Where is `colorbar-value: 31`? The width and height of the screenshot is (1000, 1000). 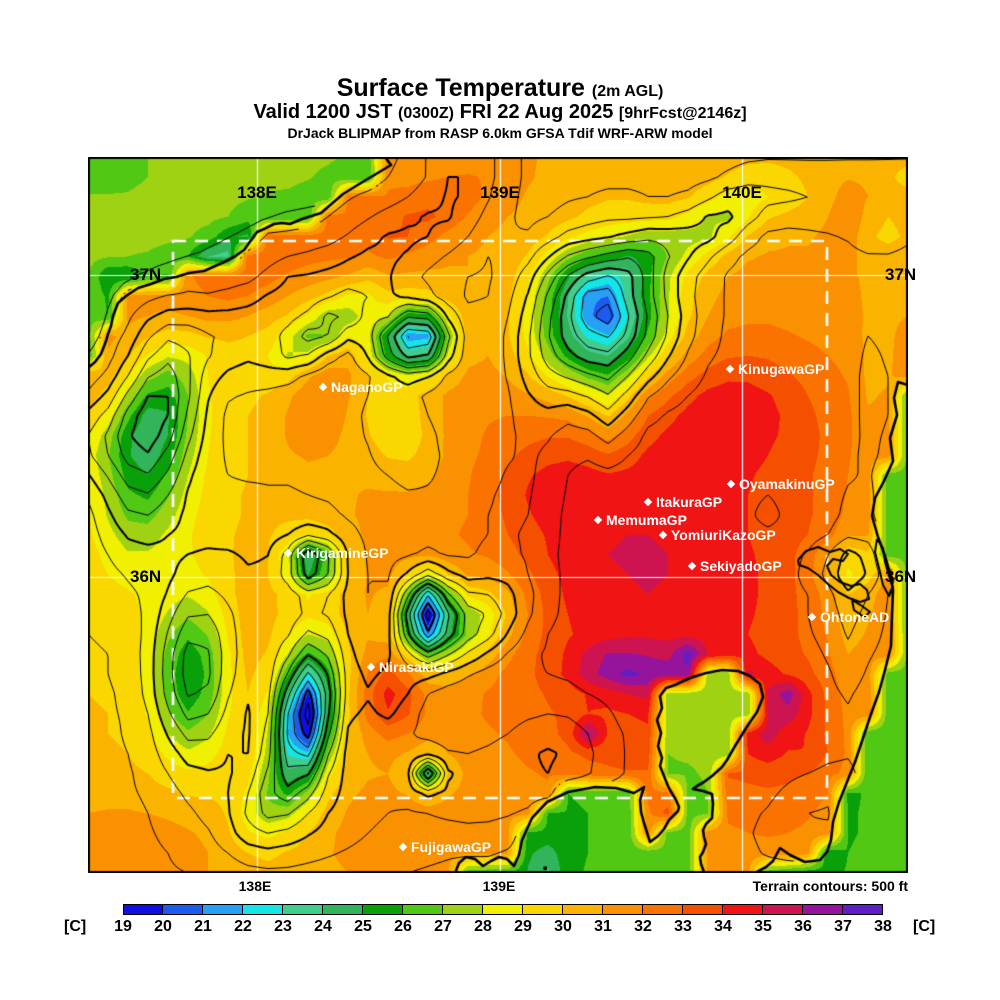 colorbar-value: 31 is located at coordinates (603, 926).